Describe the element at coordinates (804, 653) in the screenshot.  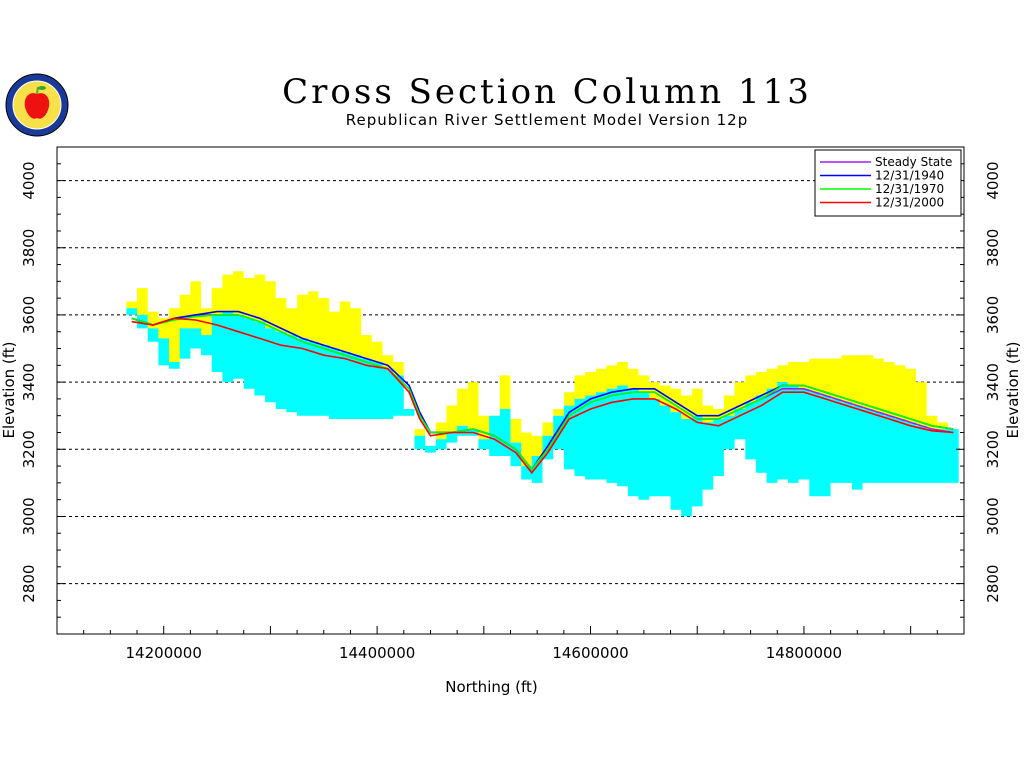
I see `x-tick-label: 14800000` at that location.